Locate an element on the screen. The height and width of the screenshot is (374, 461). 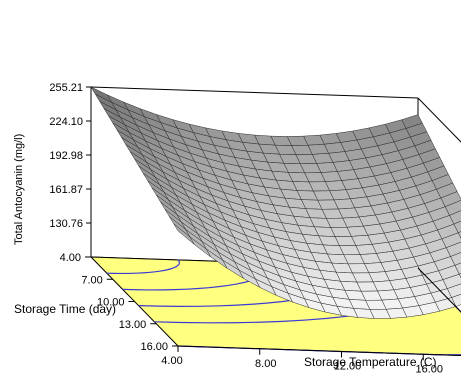
x-tick-label: 16.00 is located at coordinates (429, 368).